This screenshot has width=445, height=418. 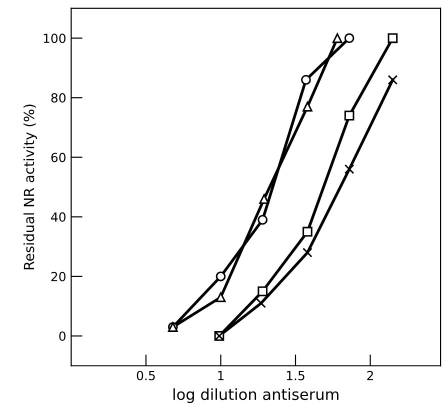 I want to click on y-tick-label: 40, so click(x=58, y=217).